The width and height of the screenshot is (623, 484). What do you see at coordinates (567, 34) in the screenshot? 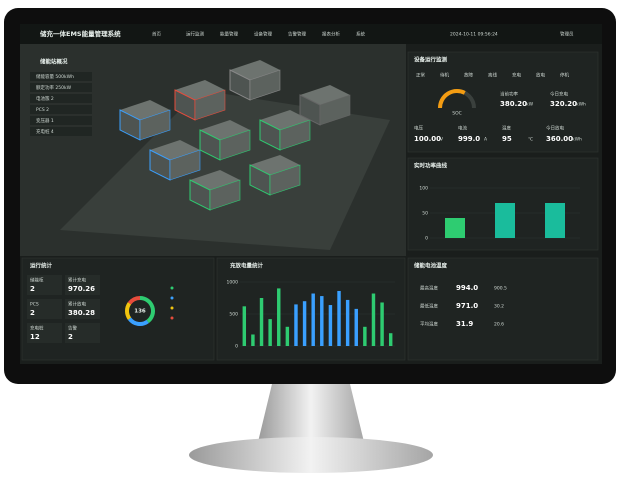
I see `user-menu: 管理员` at bounding box center [567, 34].